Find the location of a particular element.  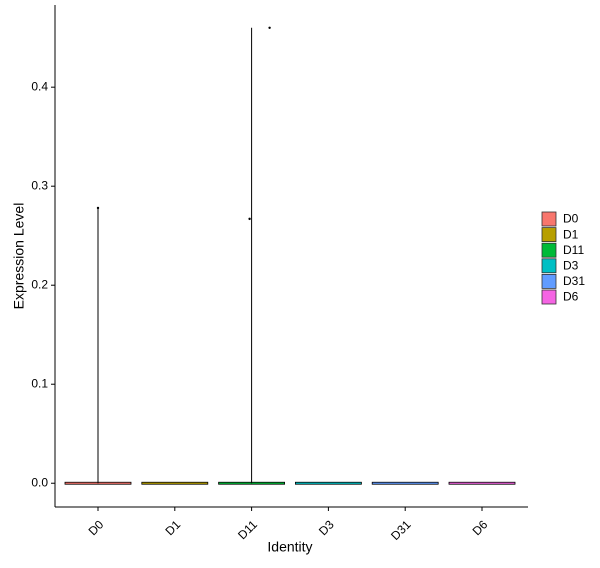

x-tick-label: D1 is located at coordinates (172, 527).